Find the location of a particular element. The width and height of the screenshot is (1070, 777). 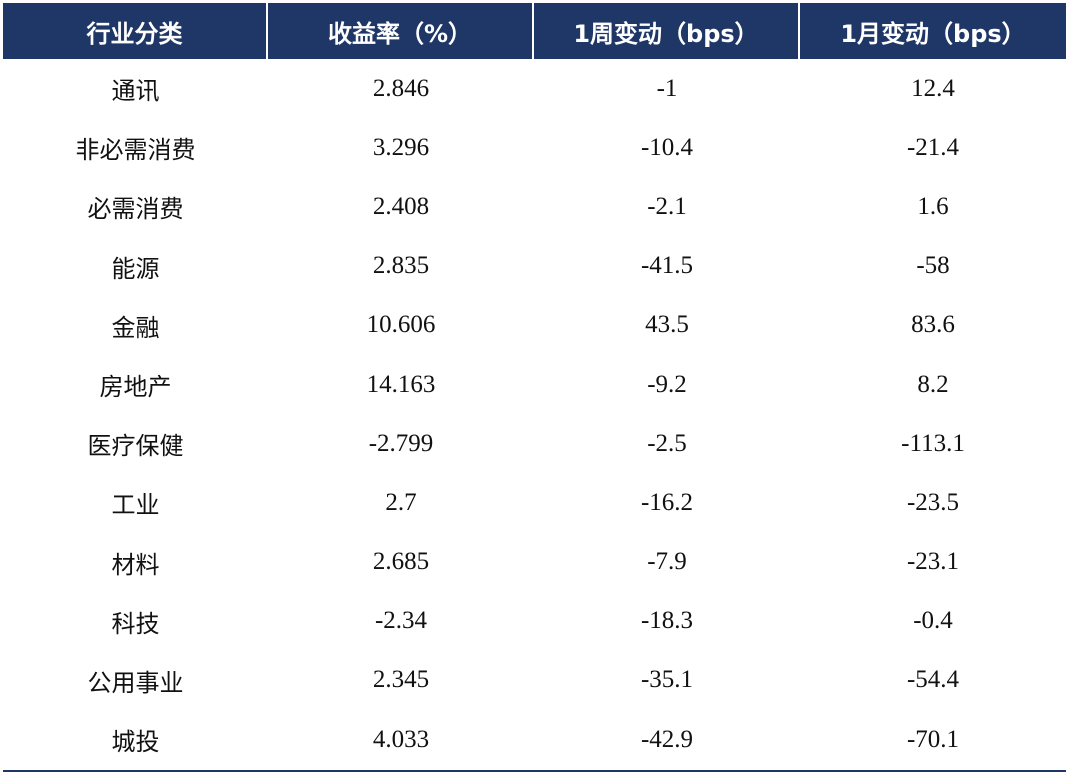

week-change-cell: -7.9 is located at coordinates (667, 562).